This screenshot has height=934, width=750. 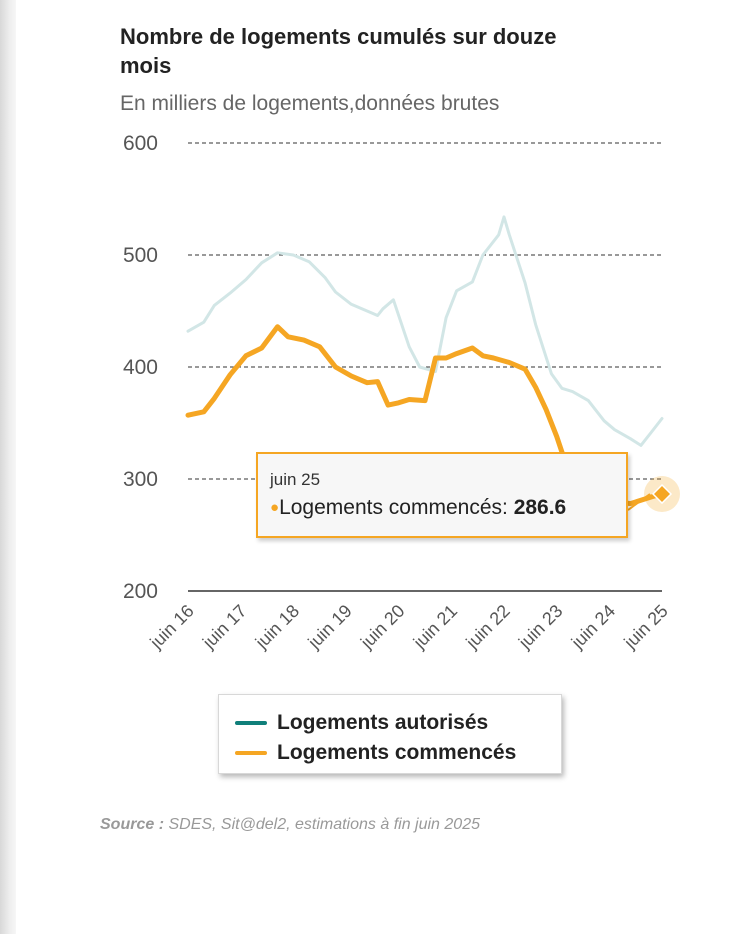 What do you see at coordinates (132, 824) in the screenshot?
I see `source-label: Source :` at bounding box center [132, 824].